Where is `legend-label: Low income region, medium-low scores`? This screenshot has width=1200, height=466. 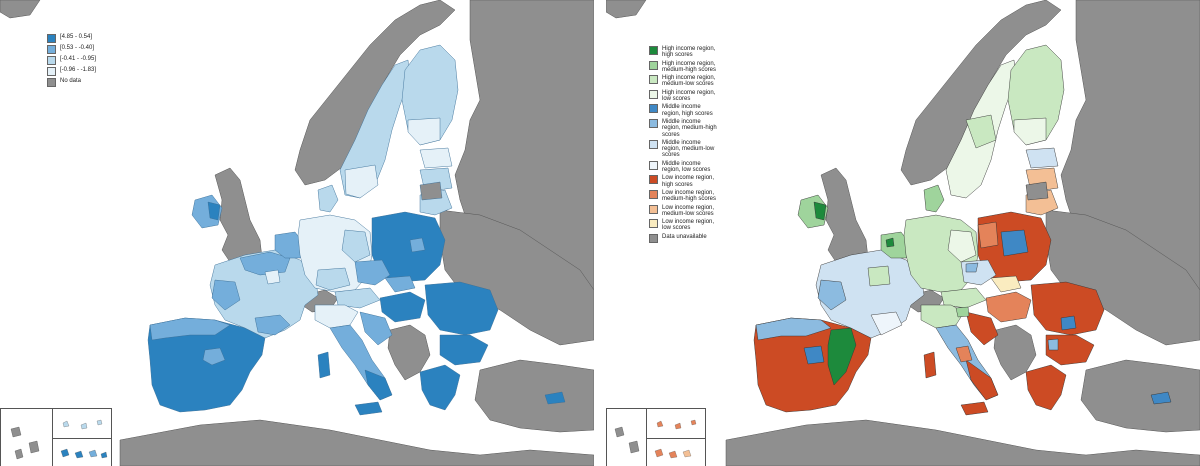 legend-label: Low income region, medium-low scores is located at coordinates (688, 210).